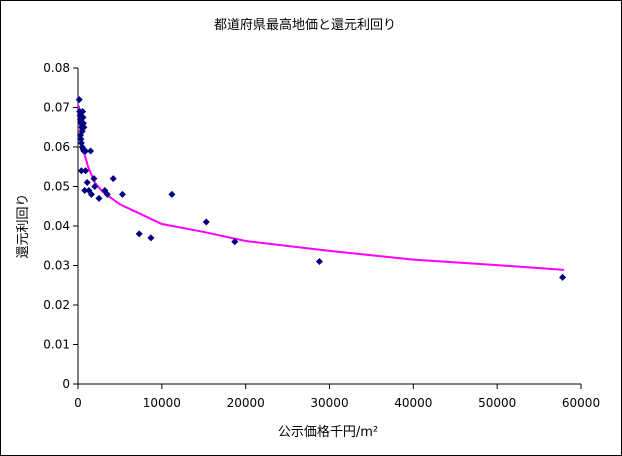 The height and width of the screenshot is (456, 622). What do you see at coordinates (56, 147) in the screenshot?
I see `y-tick-label: 0.06` at bounding box center [56, 147].